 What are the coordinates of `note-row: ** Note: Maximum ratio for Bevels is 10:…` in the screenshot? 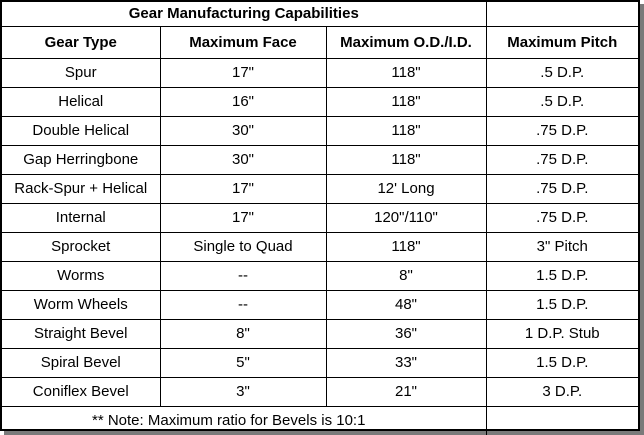 It's located at (320, 420).